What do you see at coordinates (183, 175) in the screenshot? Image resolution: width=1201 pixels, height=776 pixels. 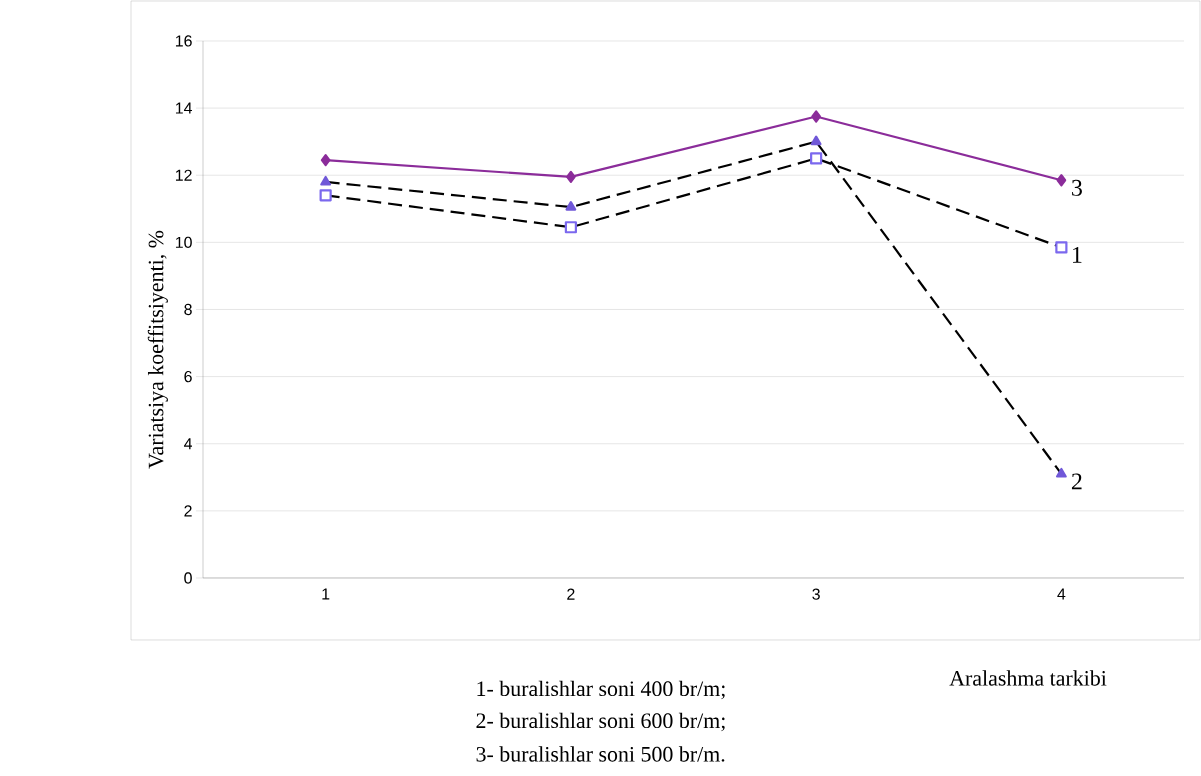 I see `y-tick-label: 12` at bounding box center [183, 175].